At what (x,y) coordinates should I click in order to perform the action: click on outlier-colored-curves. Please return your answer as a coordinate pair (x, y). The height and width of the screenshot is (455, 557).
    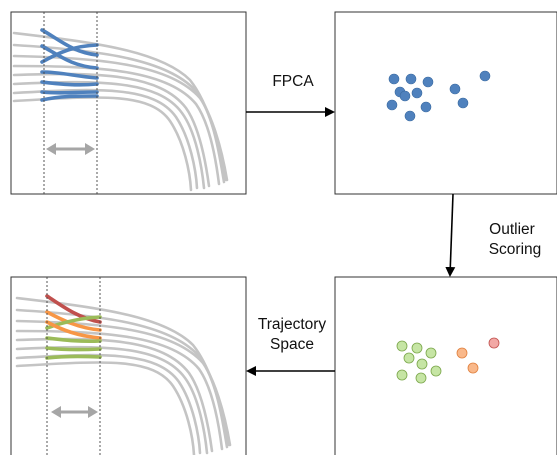
    Looking at the image, I should click on (73, 327).